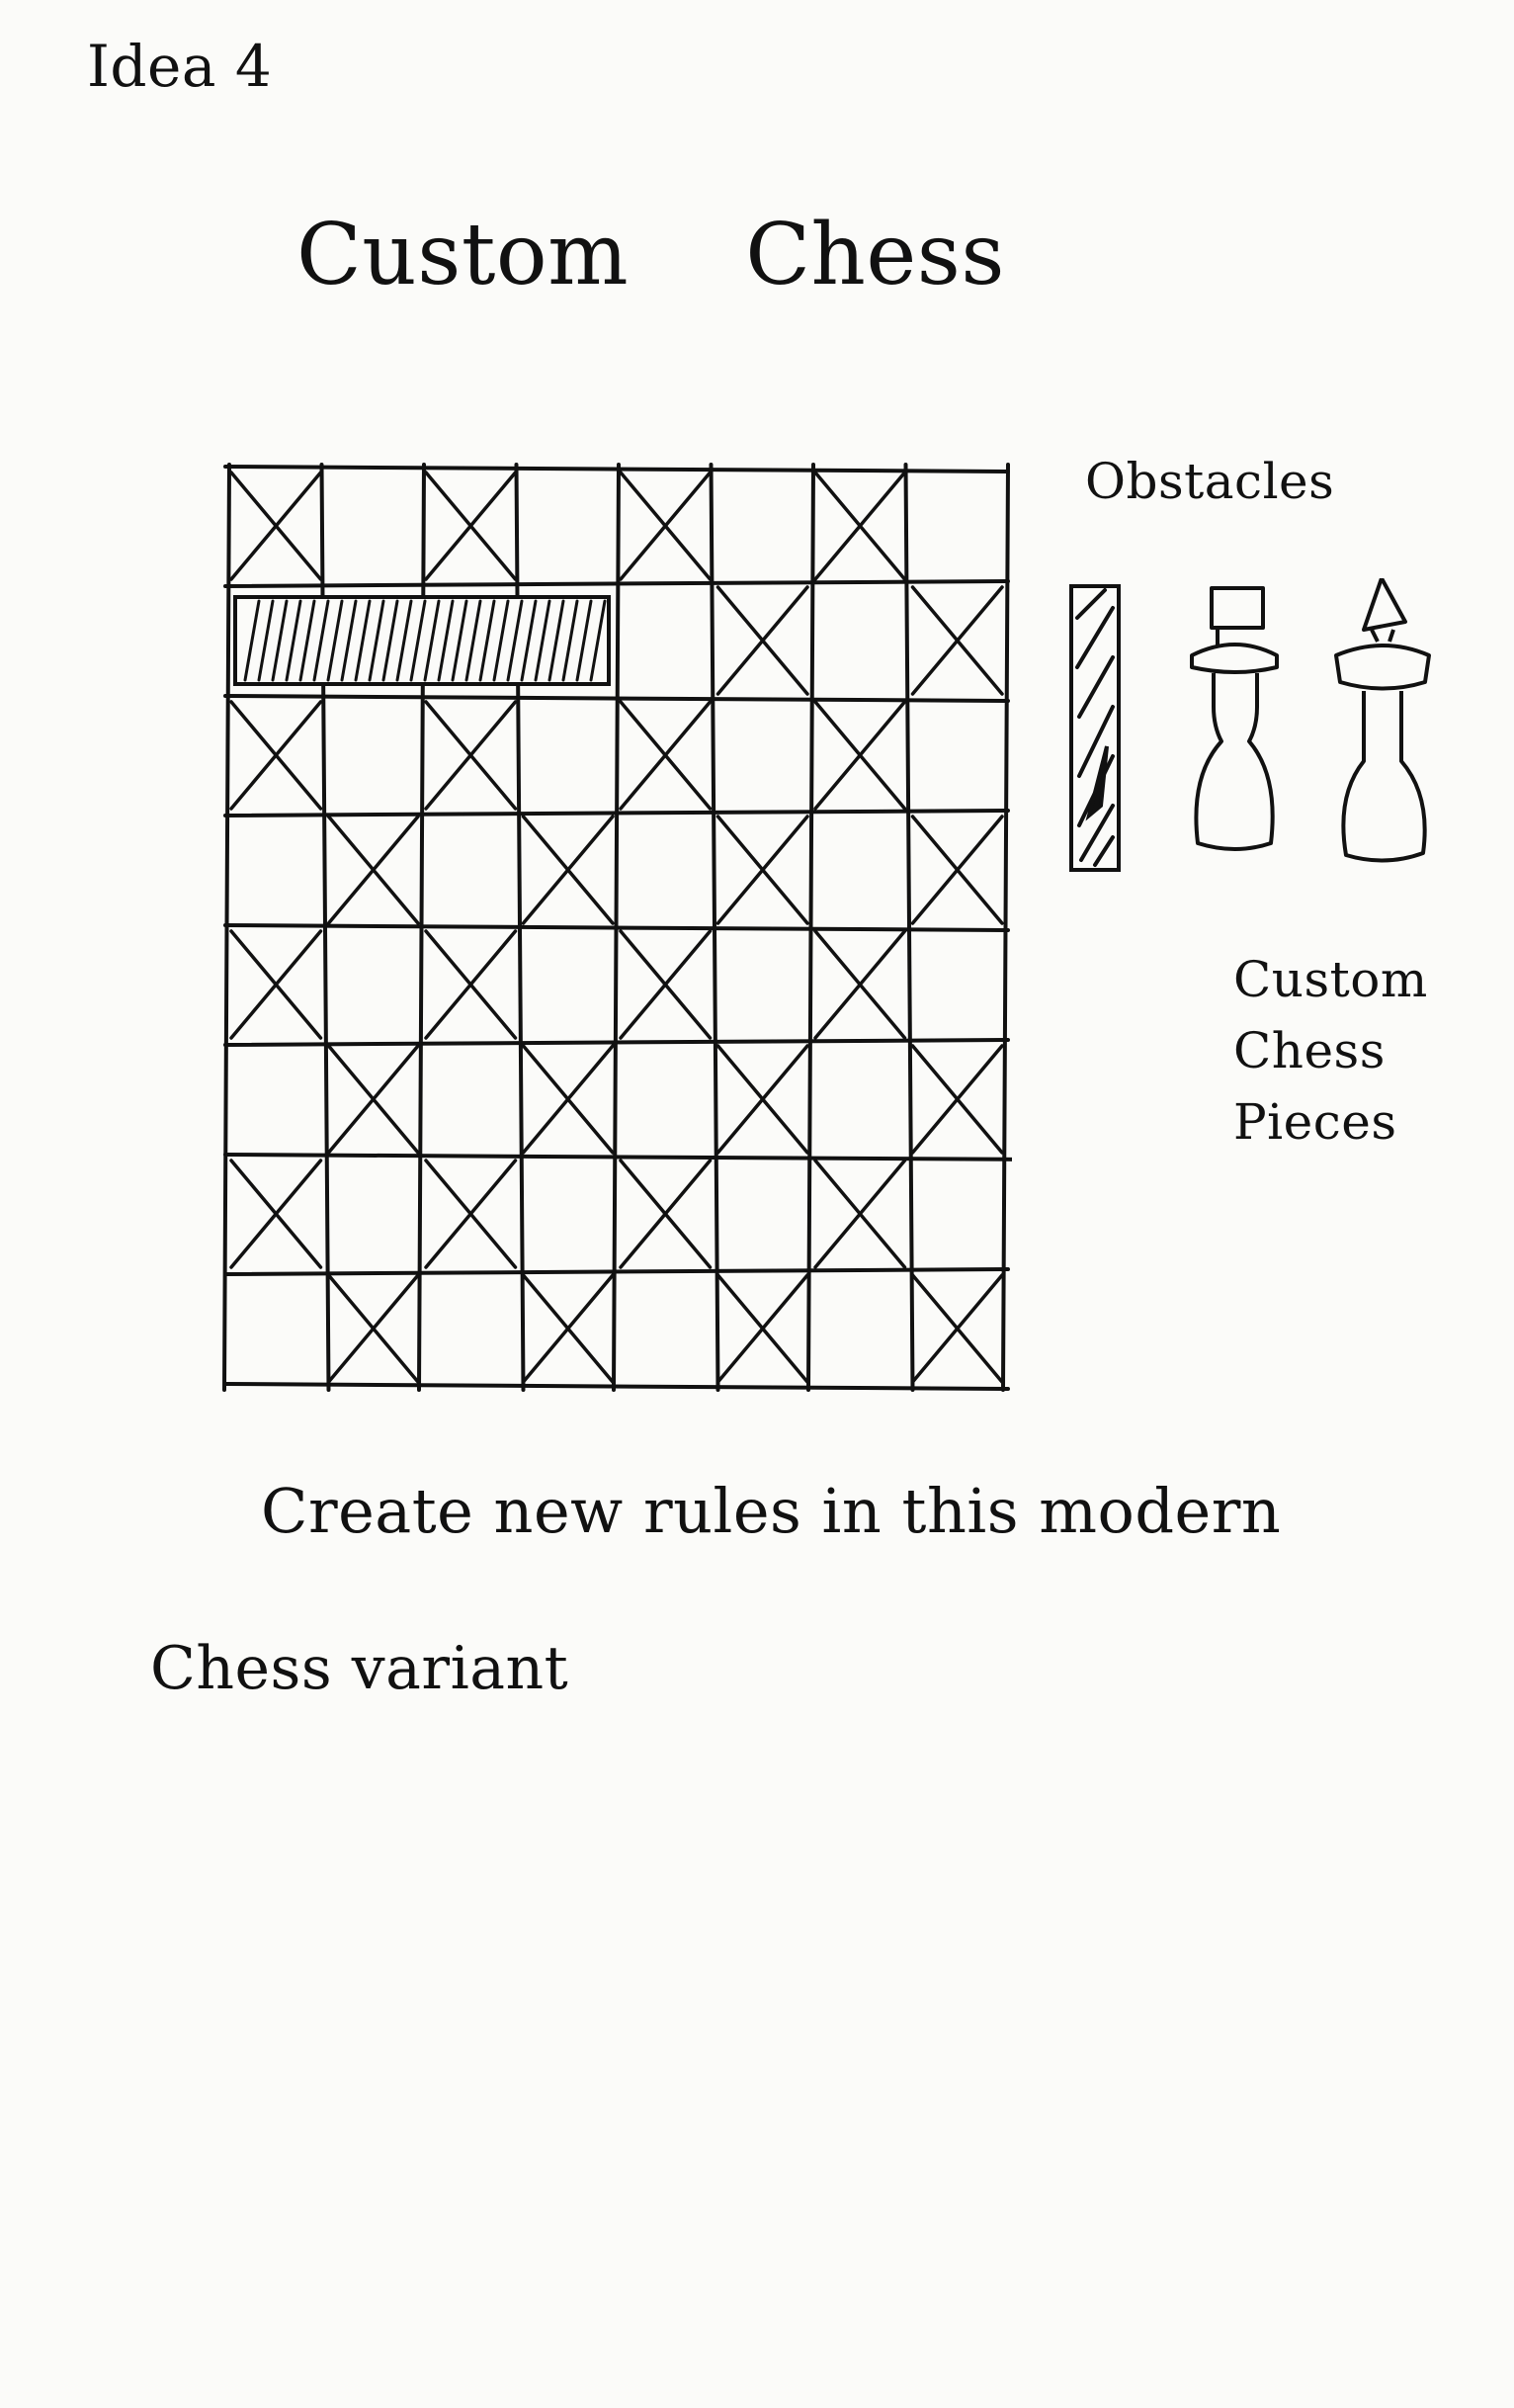 This screenshot has height=2408, width=1514. What do you see at coordinates (772, 1511) in the screenshot?
I see `description-line-1: Create new rules in this modern` at bounding box center [772, 1511].